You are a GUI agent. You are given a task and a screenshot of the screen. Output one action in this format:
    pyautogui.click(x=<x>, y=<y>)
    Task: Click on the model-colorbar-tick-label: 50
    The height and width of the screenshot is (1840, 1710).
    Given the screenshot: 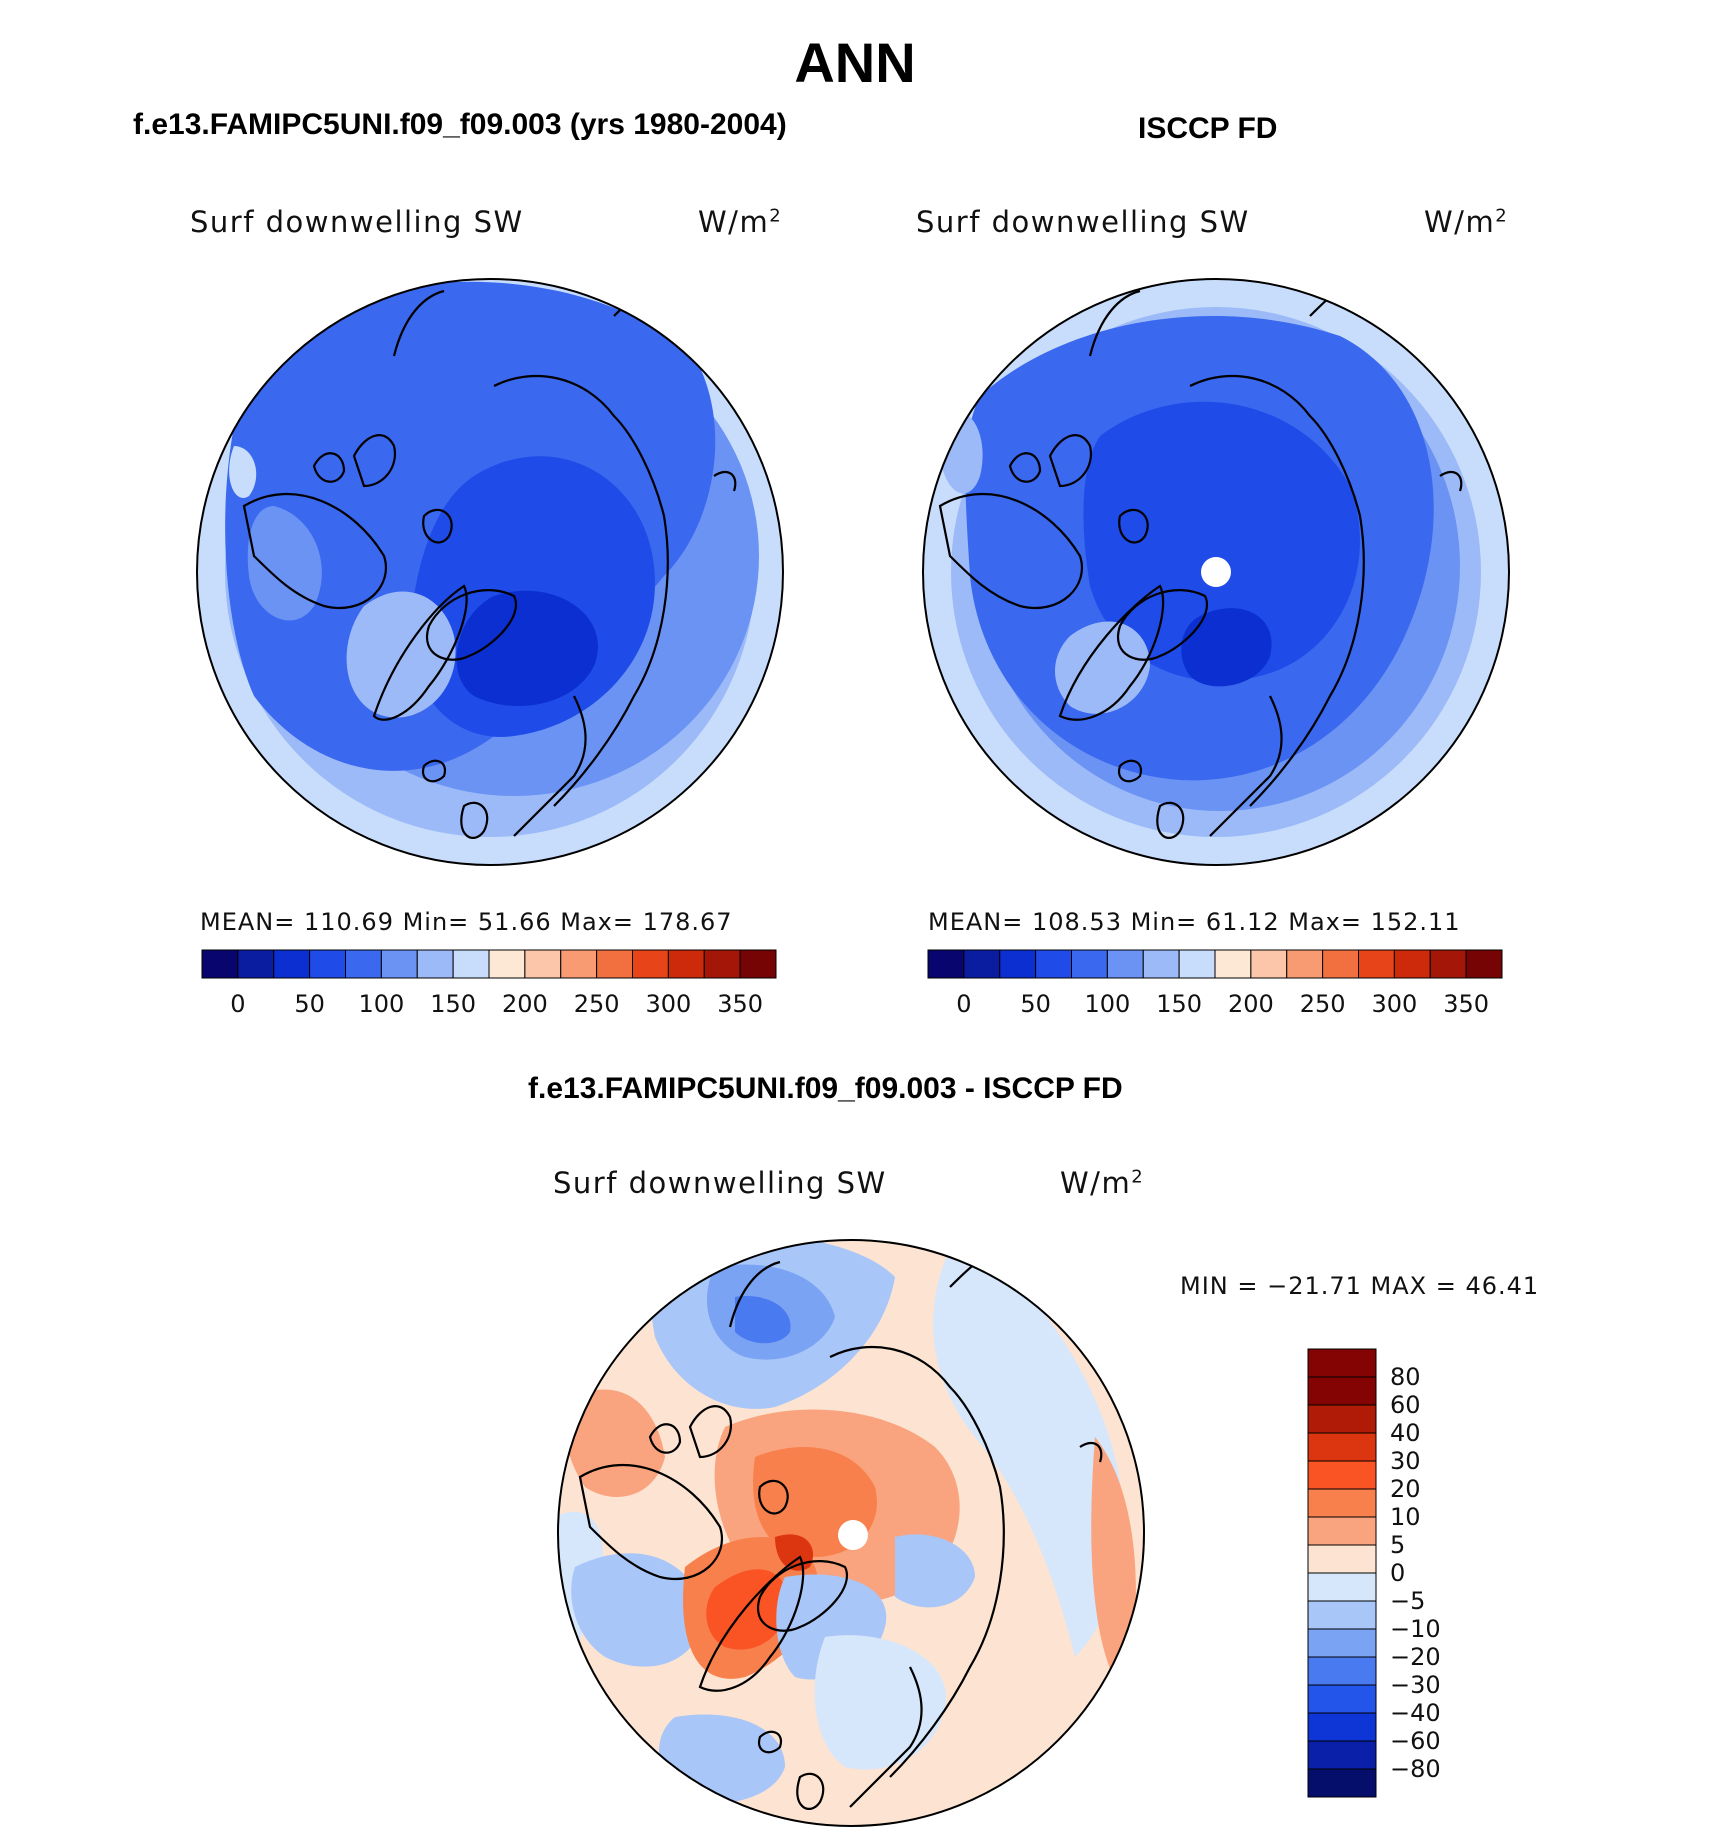 What is the action you would take?
    pyautogui.click(x=309, y=1004)
    